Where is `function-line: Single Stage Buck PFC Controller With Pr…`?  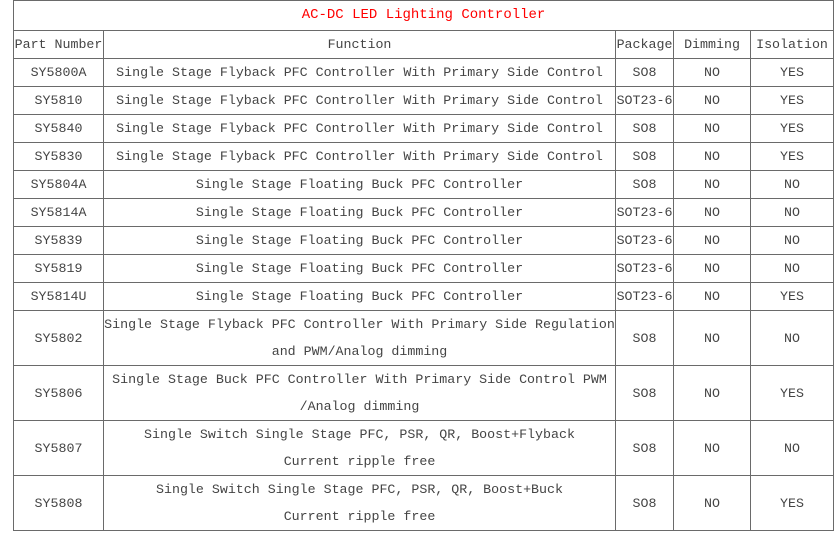
function-line: Single Stage Buck PFC Controller With Pr… is located at coordinates (359, 379).